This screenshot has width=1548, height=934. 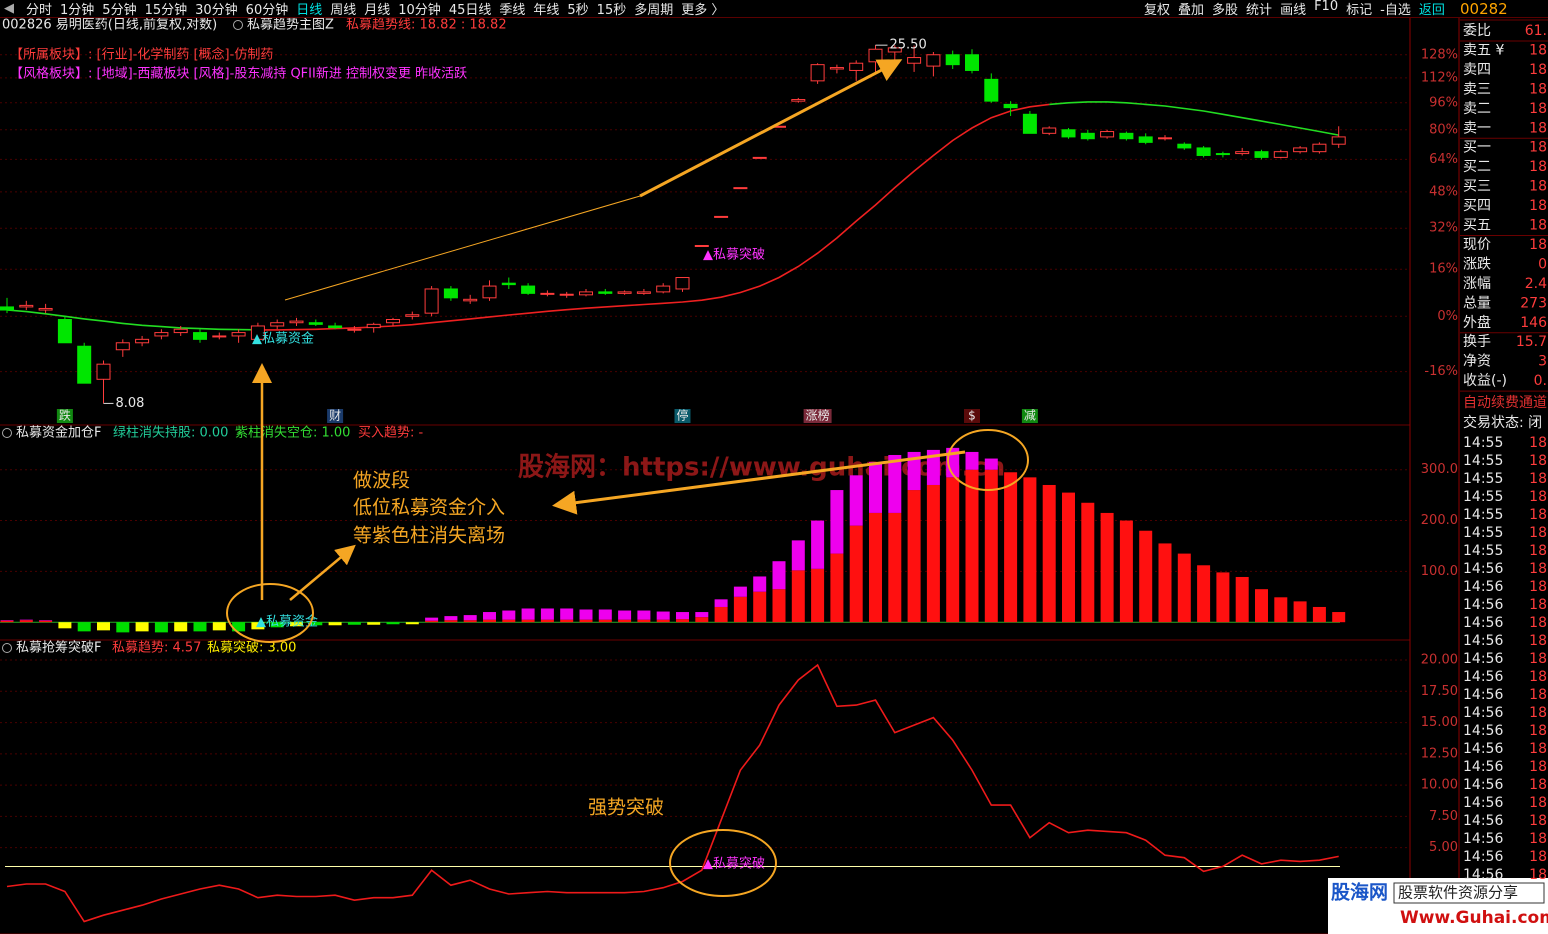 I want to click on period-tab: 月线, so click(x=377, y=10).